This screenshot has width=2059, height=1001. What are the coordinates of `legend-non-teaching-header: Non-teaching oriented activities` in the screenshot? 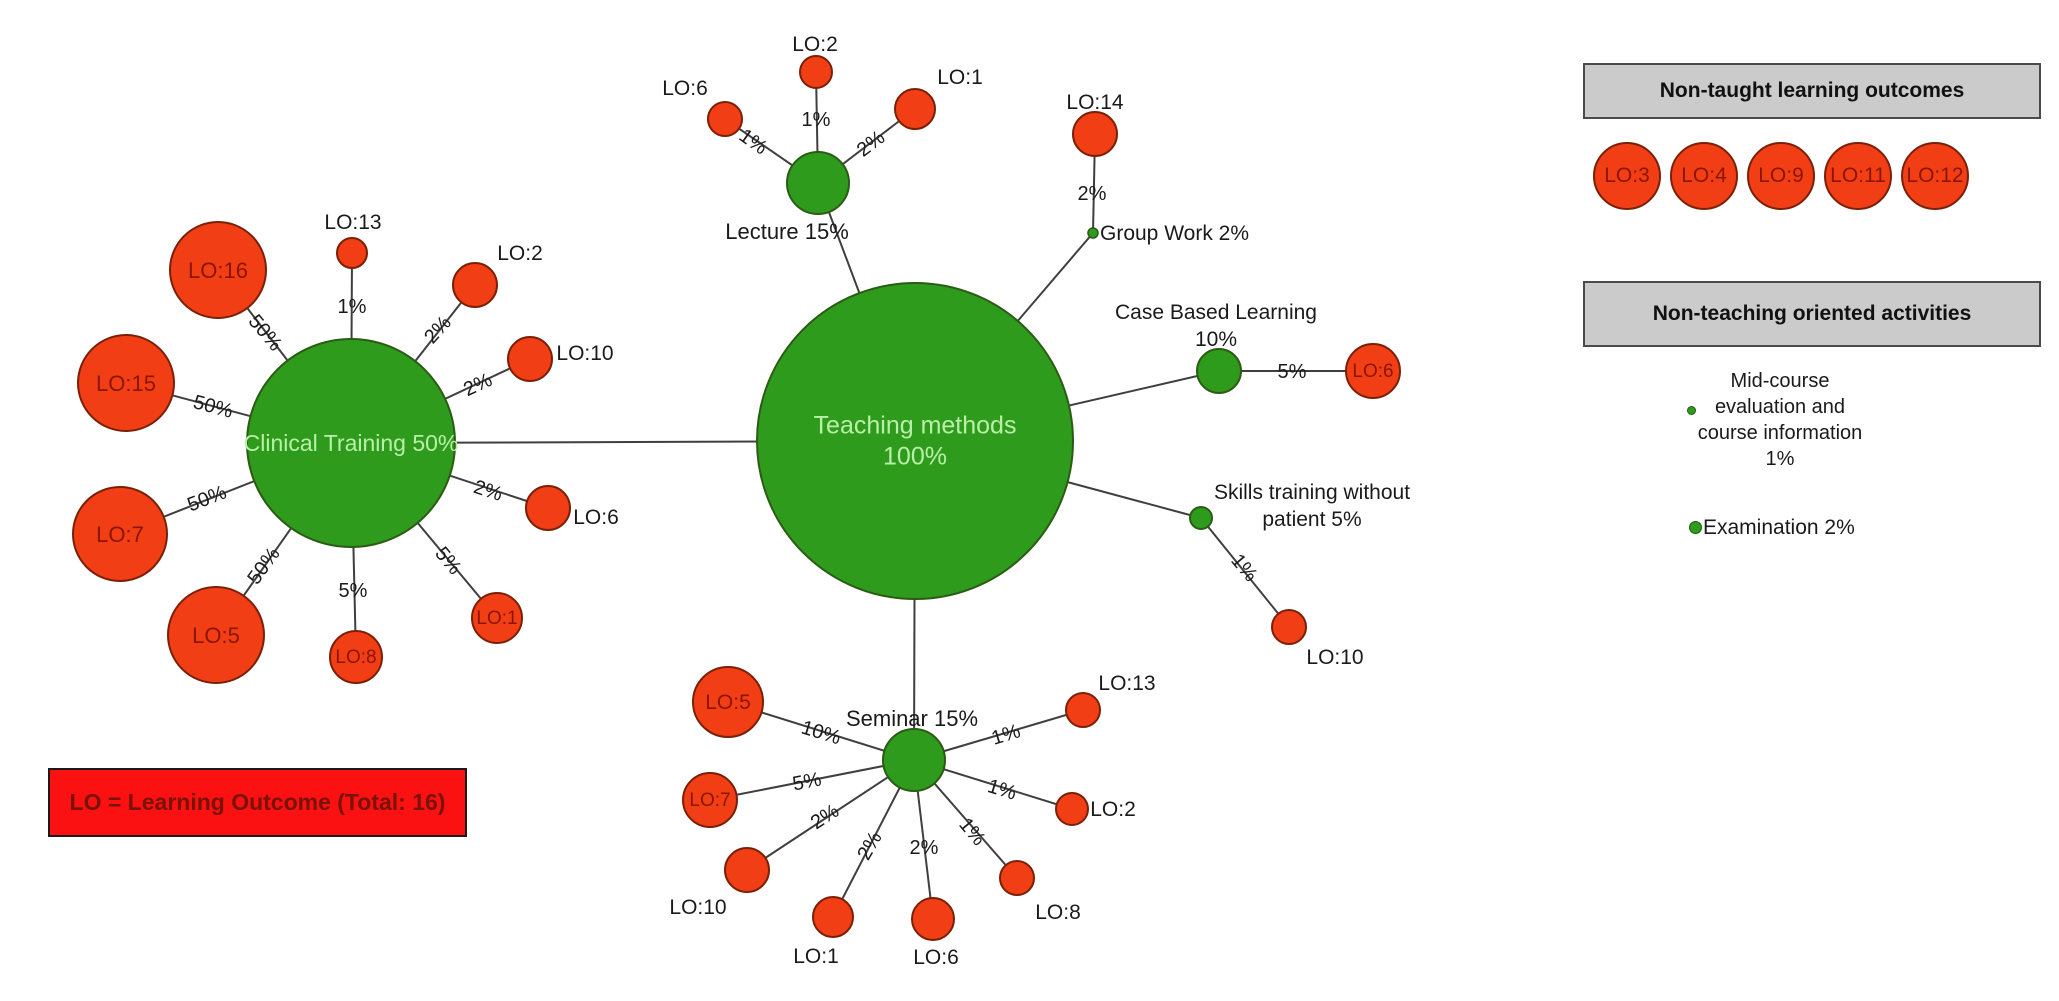 It's located at (1812, 314).